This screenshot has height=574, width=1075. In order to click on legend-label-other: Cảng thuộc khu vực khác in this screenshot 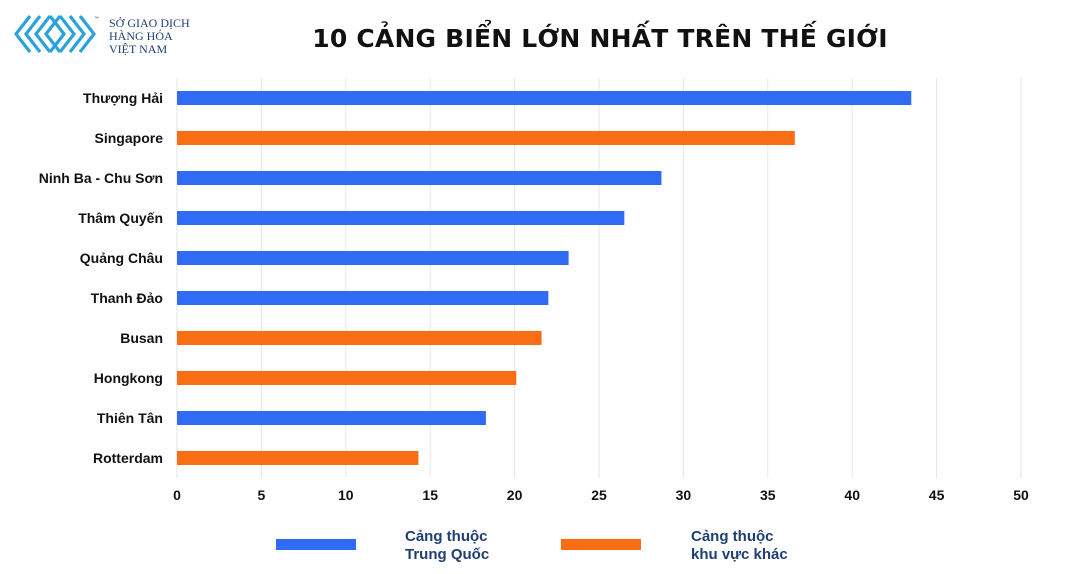, I will do `click(739, 546)`.